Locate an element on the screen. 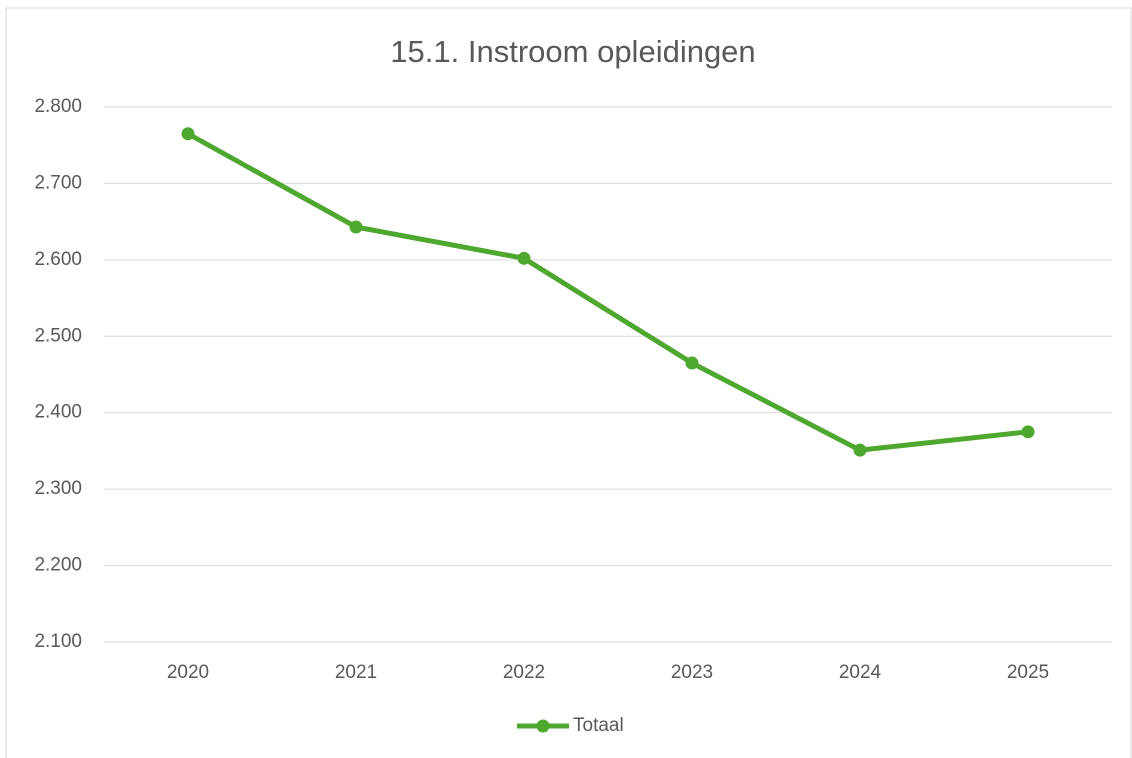 This screenshot has height=758, width=1132. y-tick-label: 2.300 is located at coordinates (58, 488).